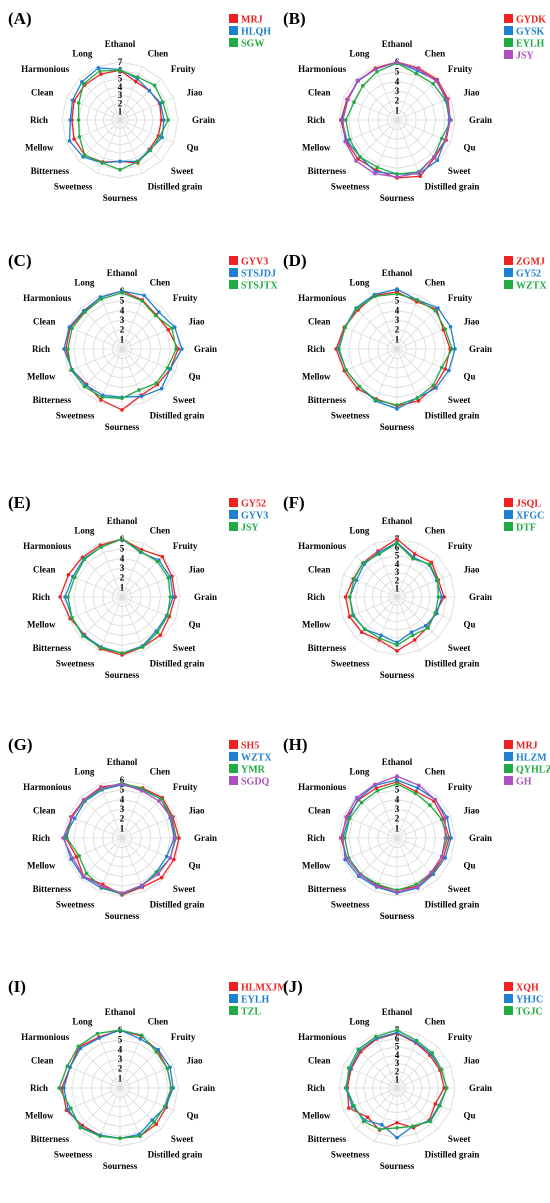 Image resolution: width=550 pixels, height=1203 pixels. Describe the element at coordinates (259, 286) in the screenshot. I see `legend-entry: STSJTX` at that location.